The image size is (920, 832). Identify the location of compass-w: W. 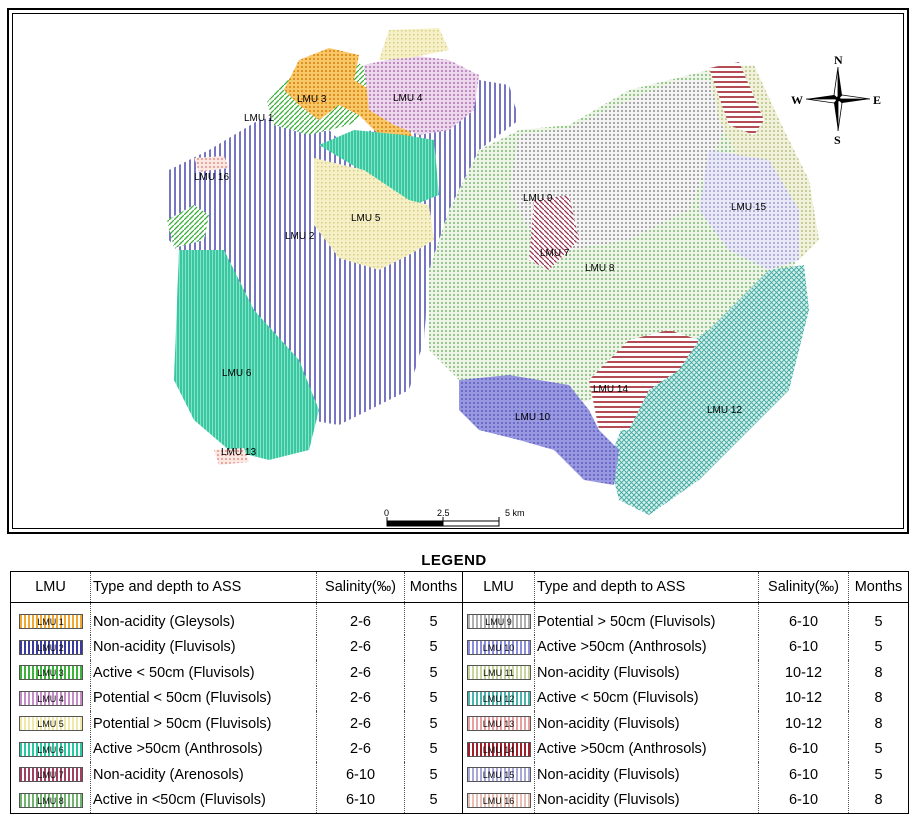
(797, 100).